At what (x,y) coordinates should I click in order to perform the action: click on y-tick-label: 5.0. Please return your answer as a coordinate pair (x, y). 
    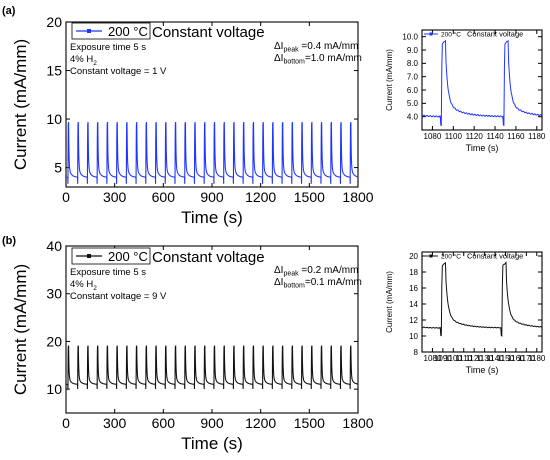
    Looking at the image, I should click on (413, 103).